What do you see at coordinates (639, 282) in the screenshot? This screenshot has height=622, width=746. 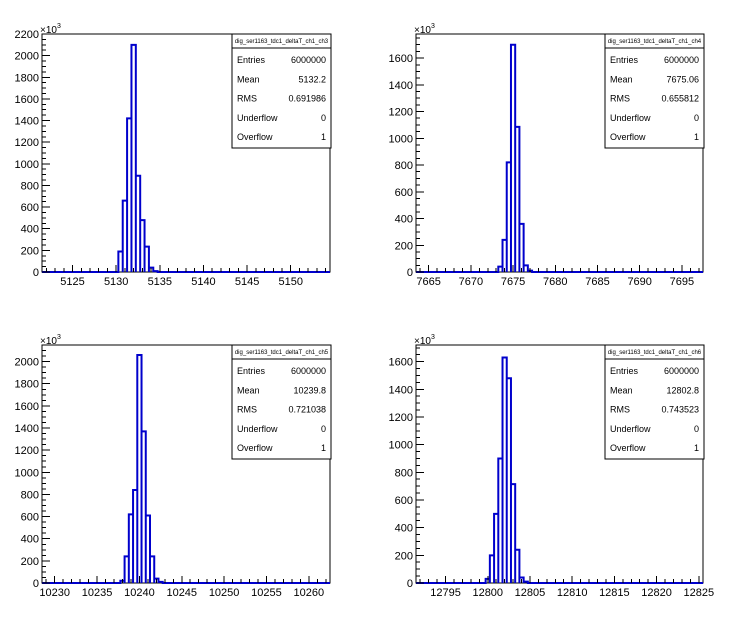 I see `x-tick-label: 7690` at bounding box center [639, 282].